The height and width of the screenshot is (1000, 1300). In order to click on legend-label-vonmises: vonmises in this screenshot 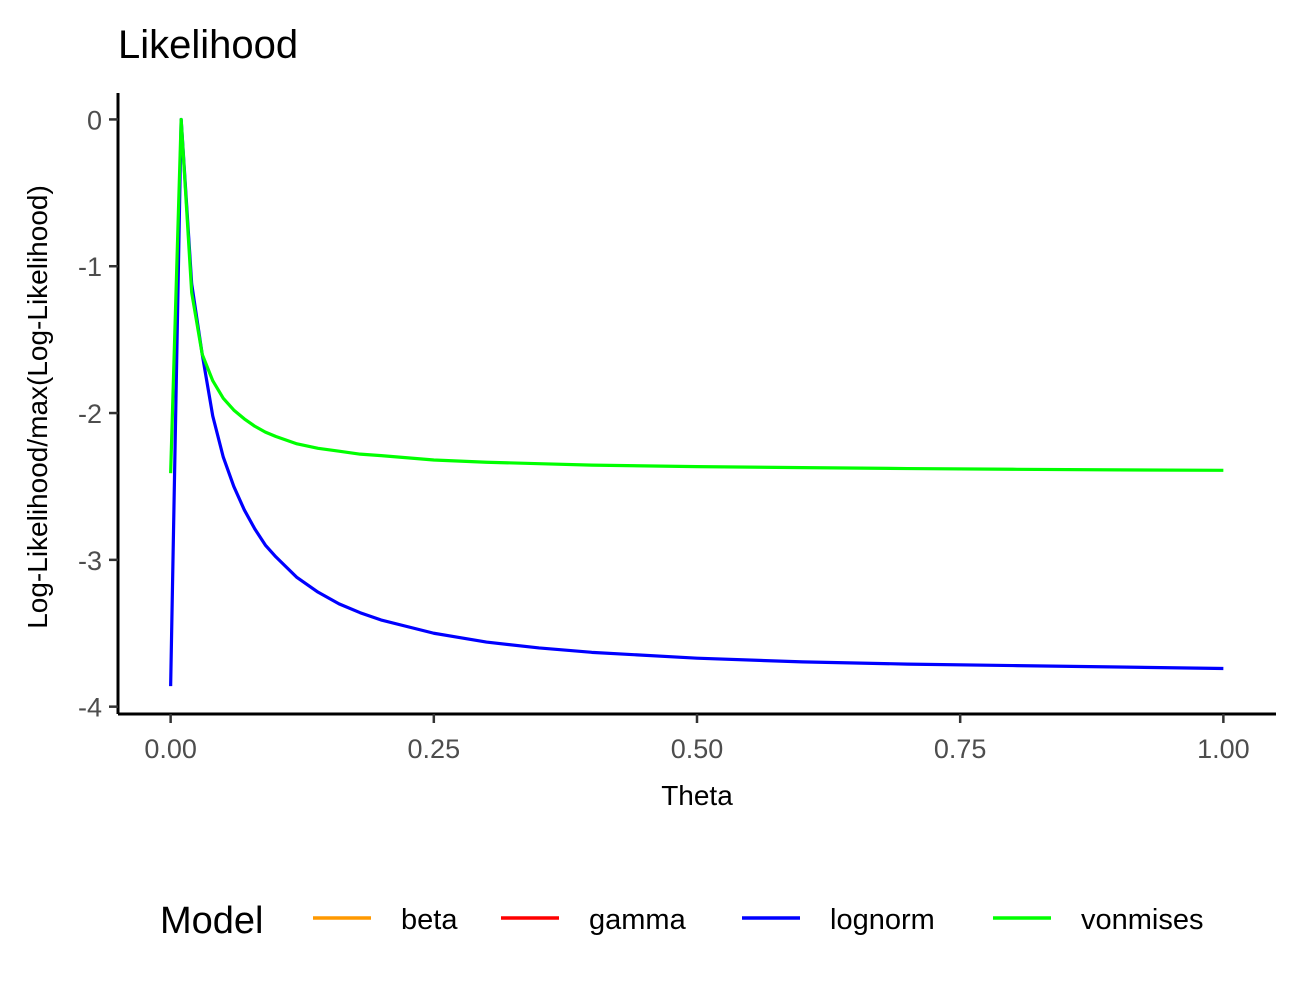, I will do `click(1142, 920)`.